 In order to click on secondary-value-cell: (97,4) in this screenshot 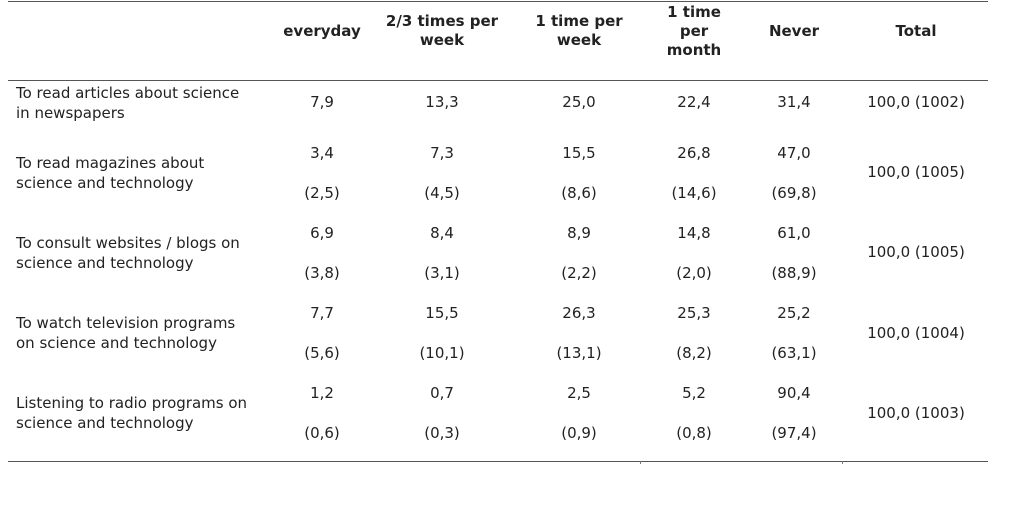, I will do `click(794, 433)`.